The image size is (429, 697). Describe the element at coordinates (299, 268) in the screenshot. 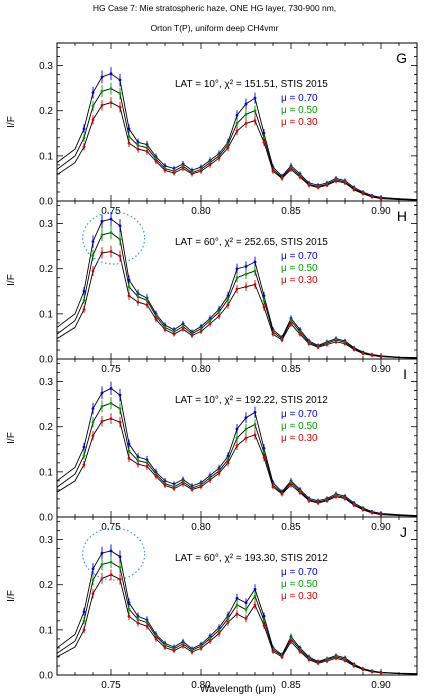

I see `legend-entry: μ = 0.50` at that location.